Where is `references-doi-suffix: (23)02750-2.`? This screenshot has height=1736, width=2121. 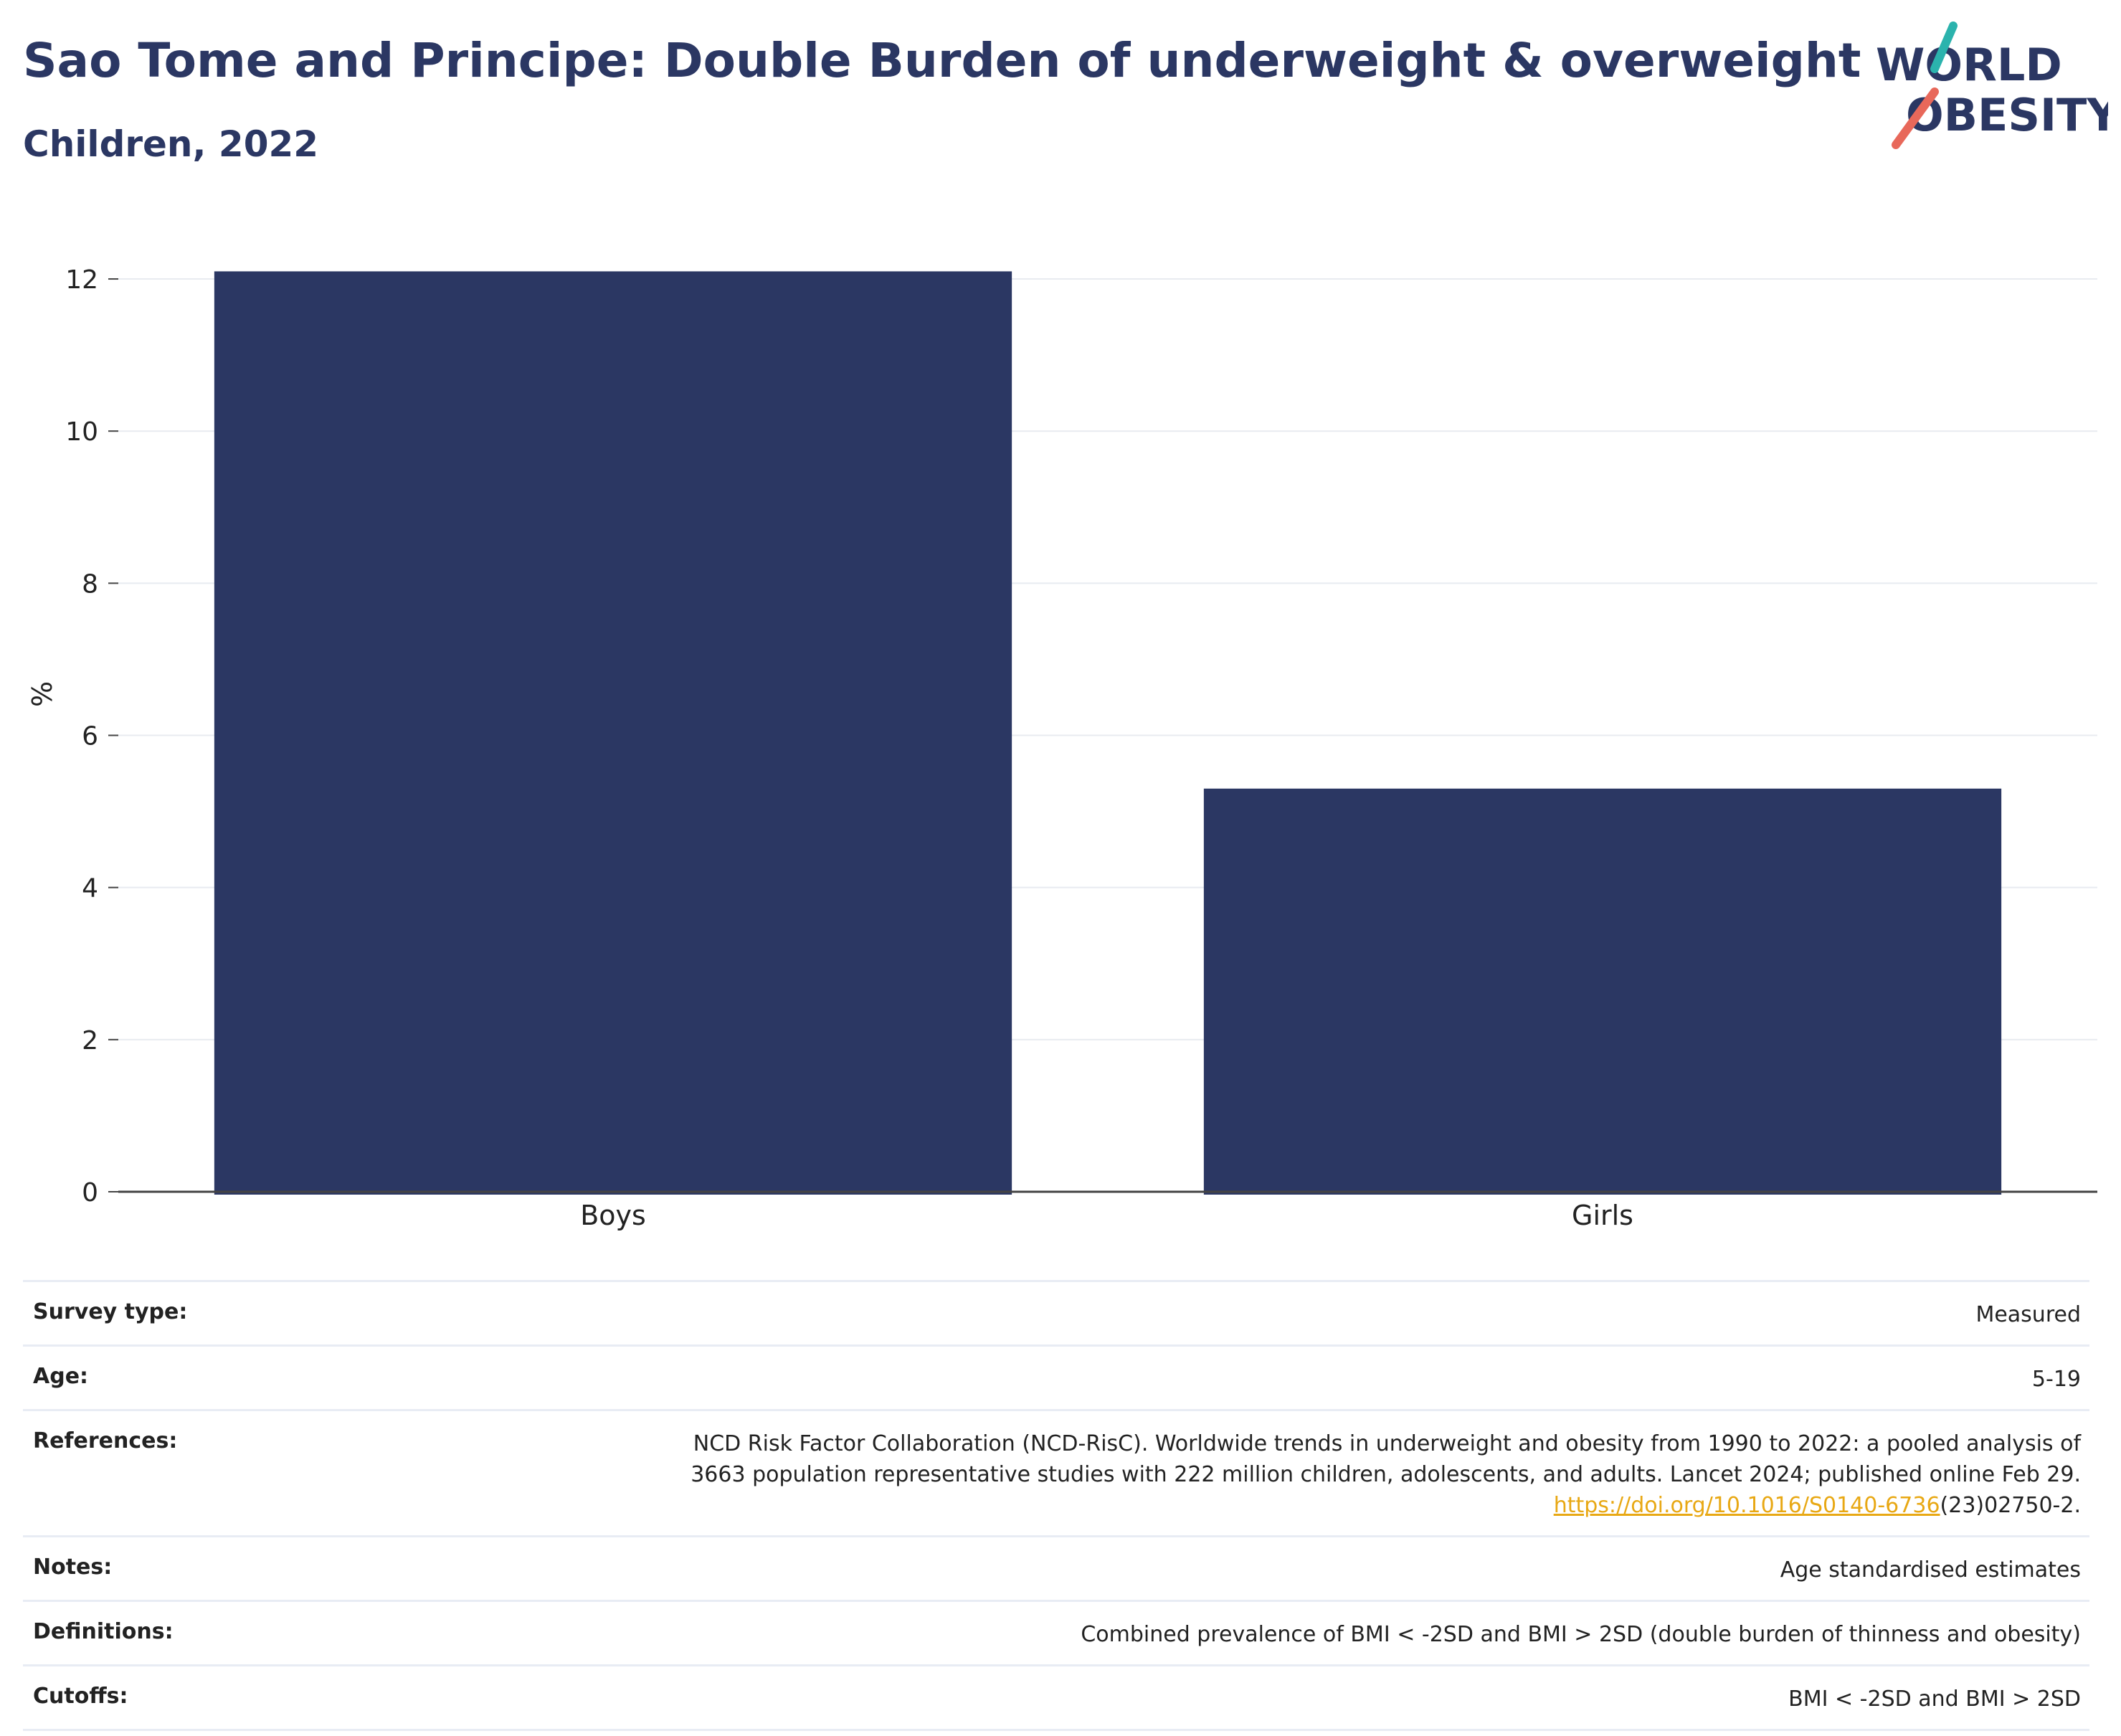 references-doi-suffix: (23)02750-2. is located at coordinates (2010, 1506).